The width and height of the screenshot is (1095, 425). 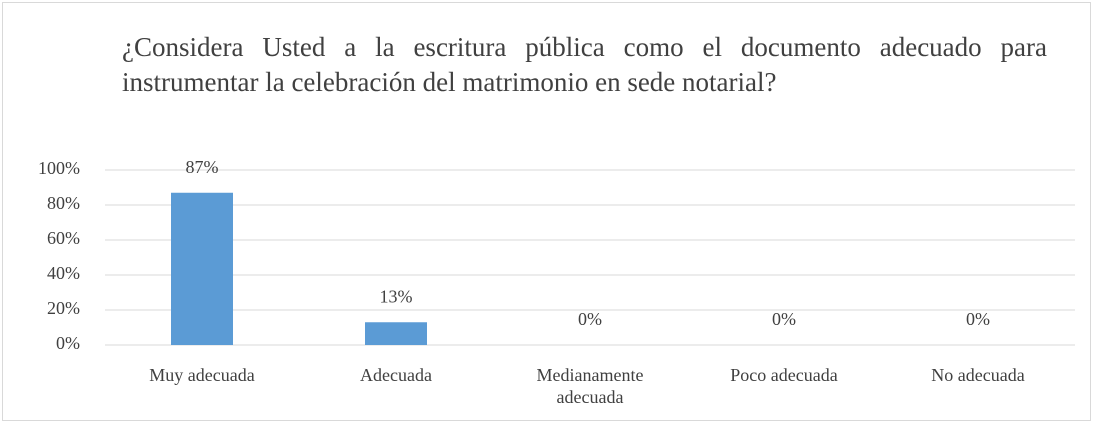 I want to click on y-tick-label: 0%, so click(x=68, y=343).